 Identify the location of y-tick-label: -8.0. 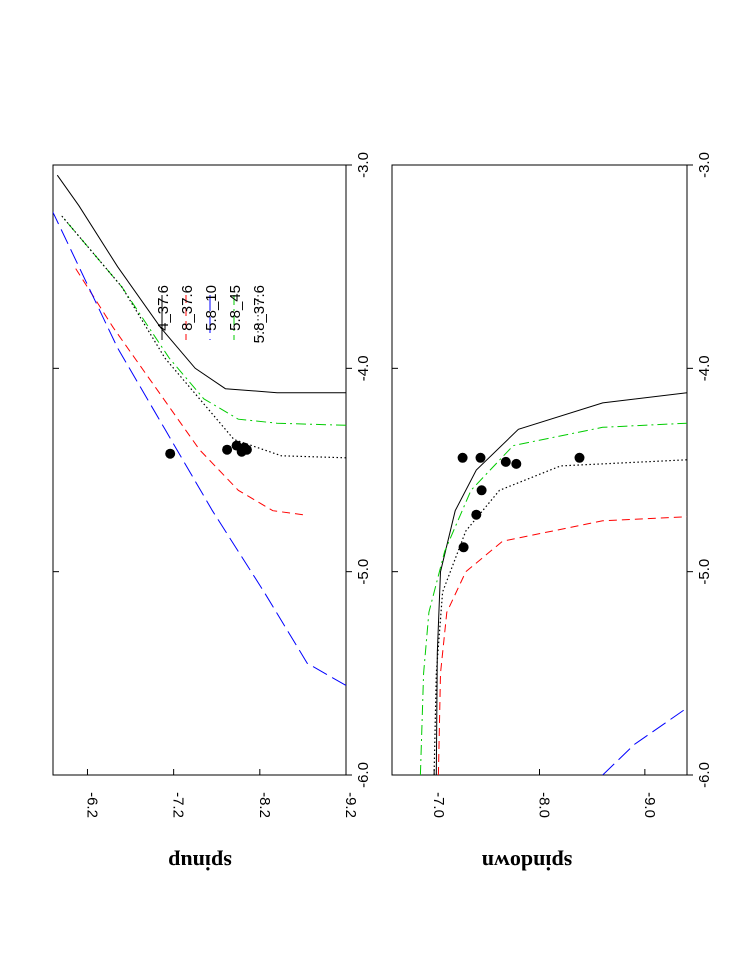
(544, 805).